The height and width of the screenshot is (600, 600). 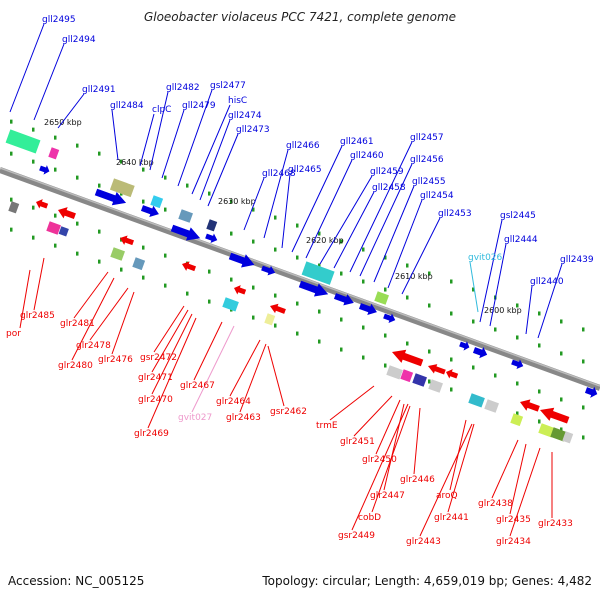 What do you see at coordinates (495, 504) in the screenshot?
I see `gene-label-bottom: glr2438` at bounding box center [495, 504].